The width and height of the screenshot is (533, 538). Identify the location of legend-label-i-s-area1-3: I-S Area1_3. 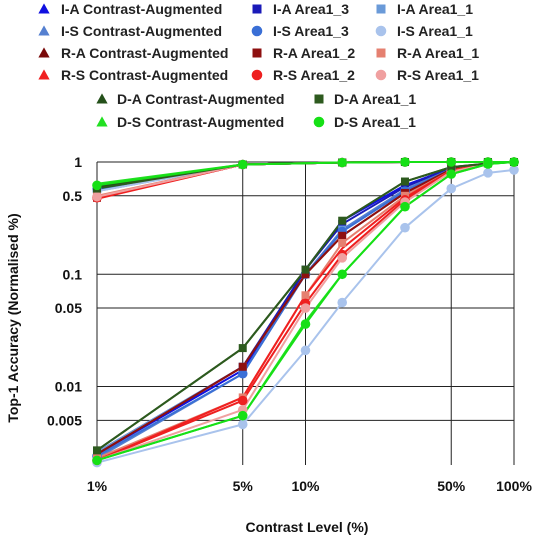
(311, 31).